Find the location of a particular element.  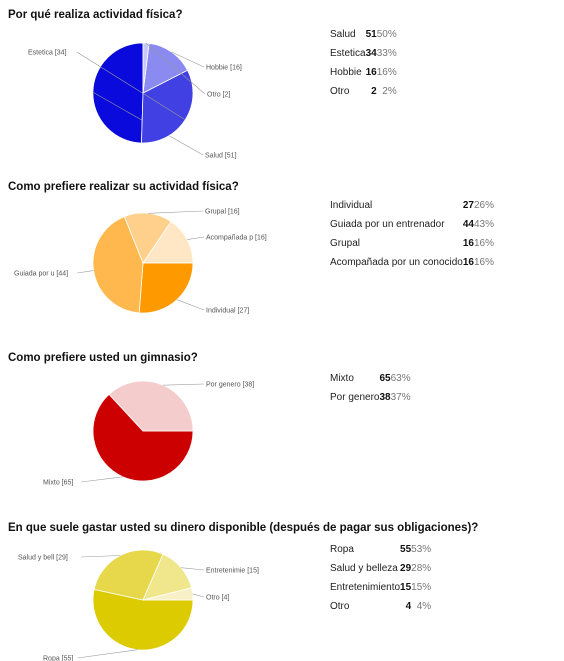

row-label: Guiada por un entrenador is located at coordinates (387, 224).